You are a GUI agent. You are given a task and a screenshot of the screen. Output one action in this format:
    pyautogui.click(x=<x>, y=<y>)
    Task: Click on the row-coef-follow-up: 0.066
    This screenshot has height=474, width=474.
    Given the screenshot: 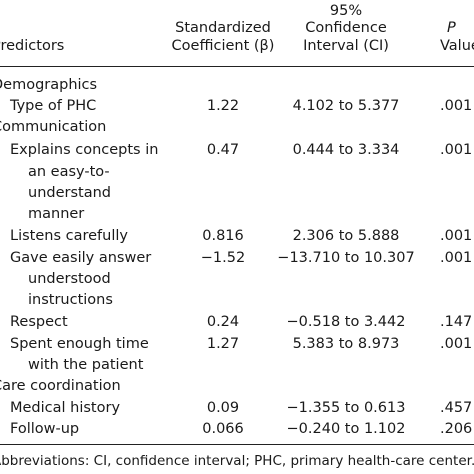 What is the action you would take?
    pyautogui.click(x=223, y=429)
    